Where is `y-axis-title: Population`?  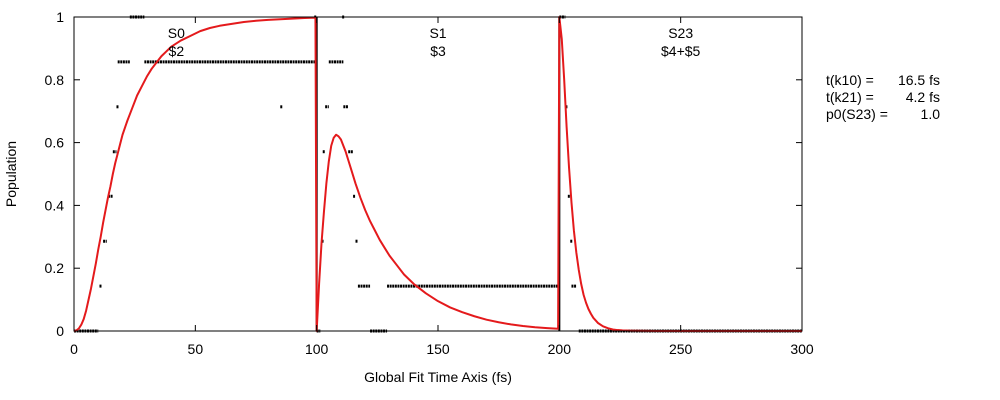 y-axis-title: Population is located at coordinates (11, 174).